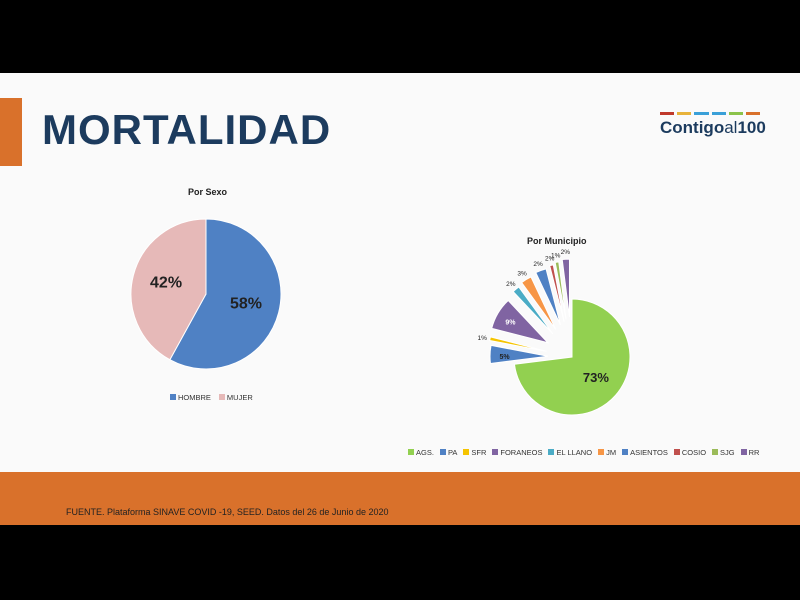 The height and width of the screenshot is (600, 800). Describe the element at coordinates (11, 132) in the screenshot. I see `accent-bar` at that location.